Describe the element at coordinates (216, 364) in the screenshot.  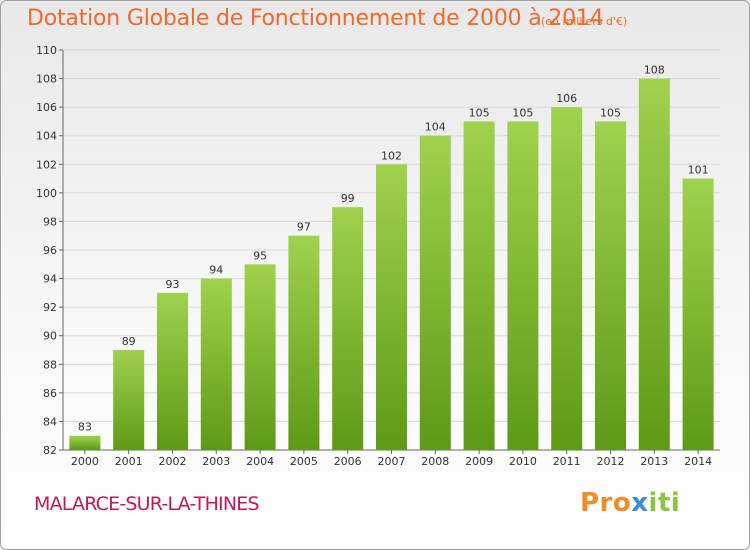
I see `bar-2003` at that location.